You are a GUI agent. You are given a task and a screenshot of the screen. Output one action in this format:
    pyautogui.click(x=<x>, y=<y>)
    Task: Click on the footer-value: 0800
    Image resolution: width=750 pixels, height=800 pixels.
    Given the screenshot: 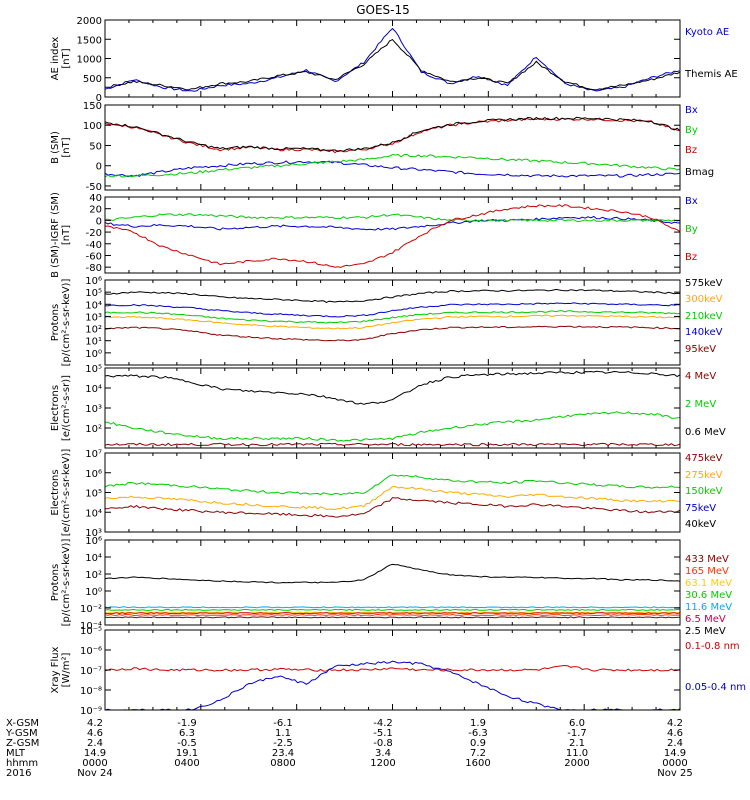 What is the action you would take?
    pyautogui.click(x=282, y=763)
    